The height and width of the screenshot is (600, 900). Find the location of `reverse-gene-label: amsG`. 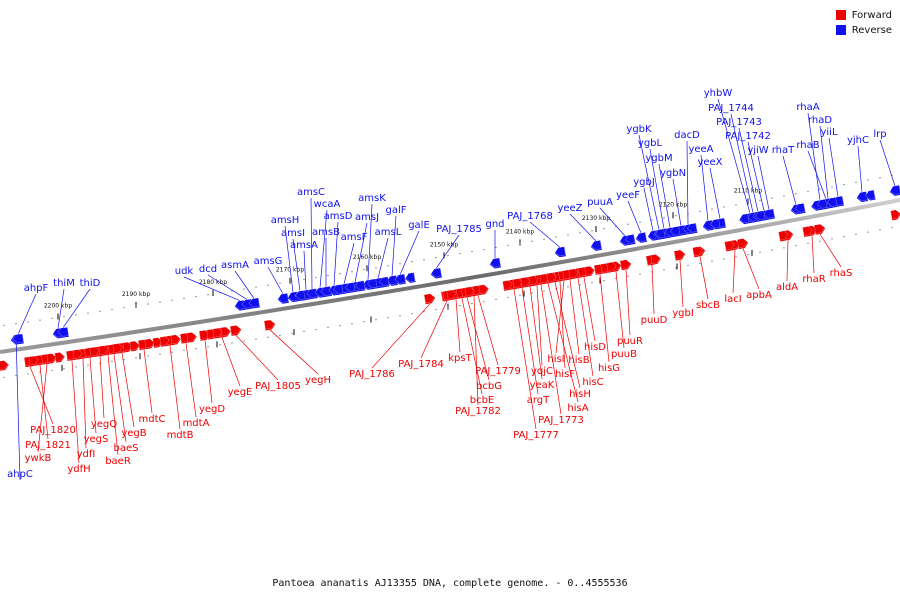

reverse-gene-label: amsG is located at coordinates (268, 261).